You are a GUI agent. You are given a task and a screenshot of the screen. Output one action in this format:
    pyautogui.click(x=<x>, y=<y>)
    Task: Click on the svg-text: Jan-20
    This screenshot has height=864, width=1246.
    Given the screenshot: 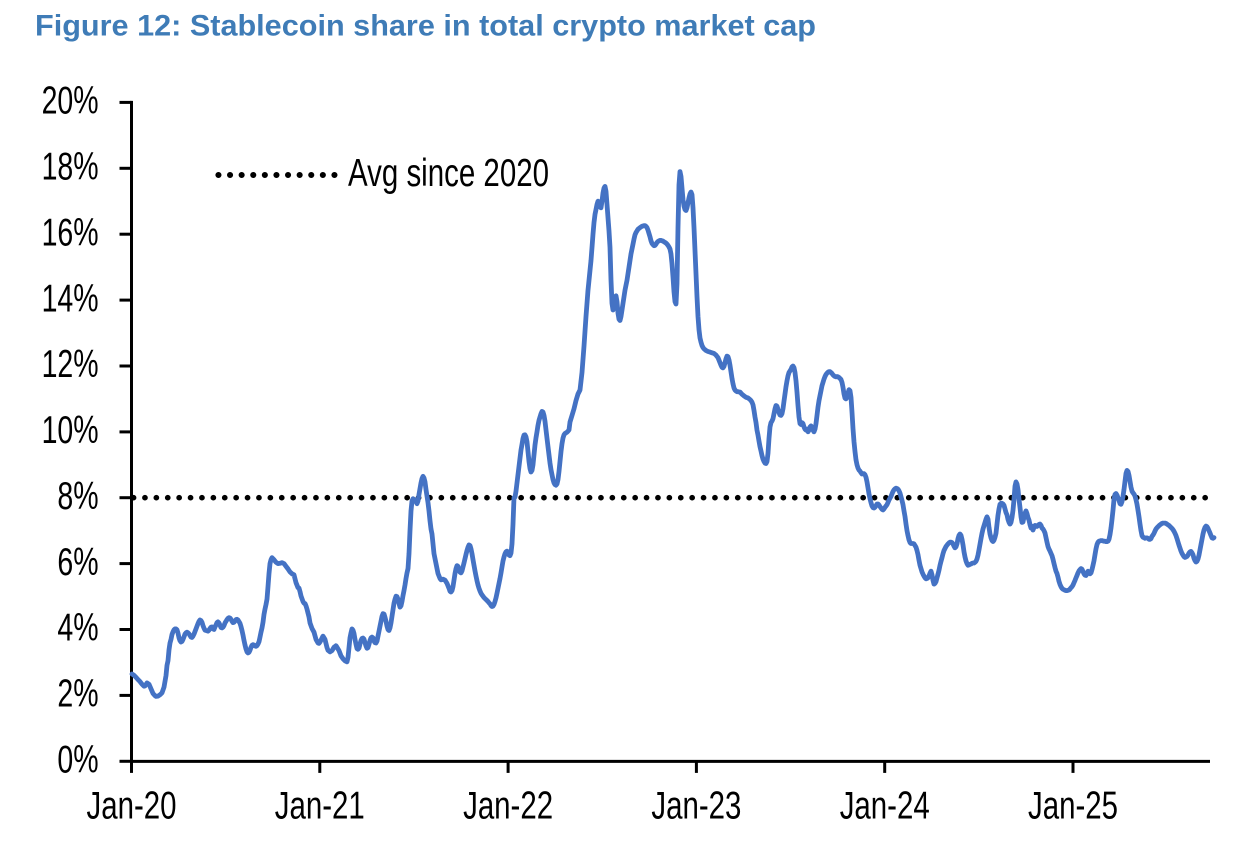 What is the action you would take?
    pyautogui.click(x=132, y=806)
    